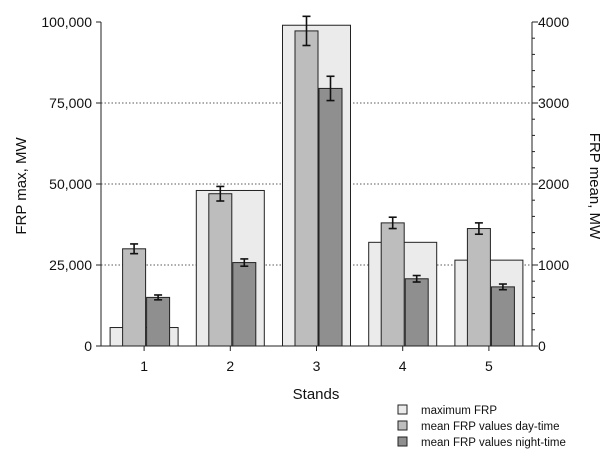 The height and width of the screenshot is (458, 605). Describe the element at coordinates (490, 427) in the screenshot. I see `legend-label: mean FRP values day-time` at that location.